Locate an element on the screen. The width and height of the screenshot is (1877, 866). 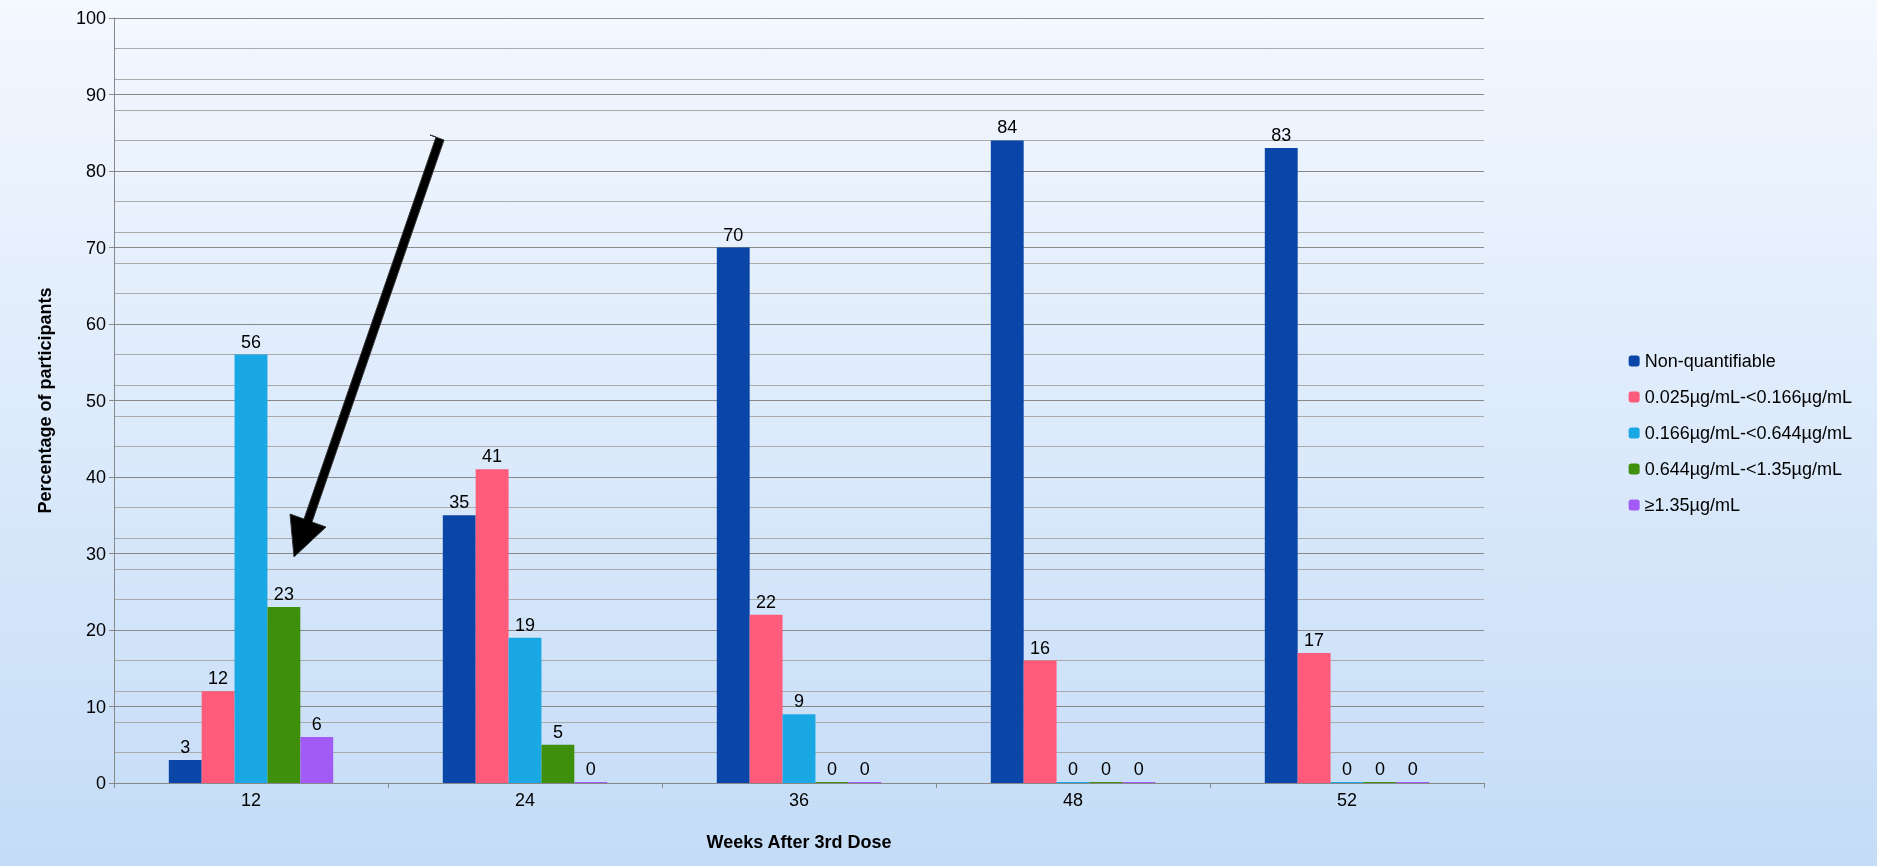
x-tick-label: 48 is located at coordinates (1073, 800).